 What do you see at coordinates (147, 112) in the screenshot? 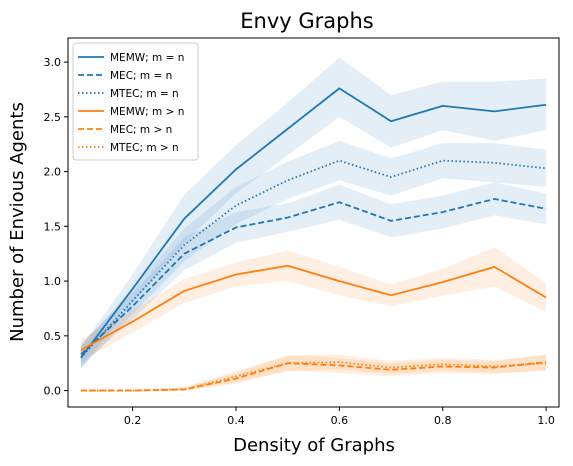
I see `legend-label-3: MEMW; m > n` at bounding box center [147, 112].